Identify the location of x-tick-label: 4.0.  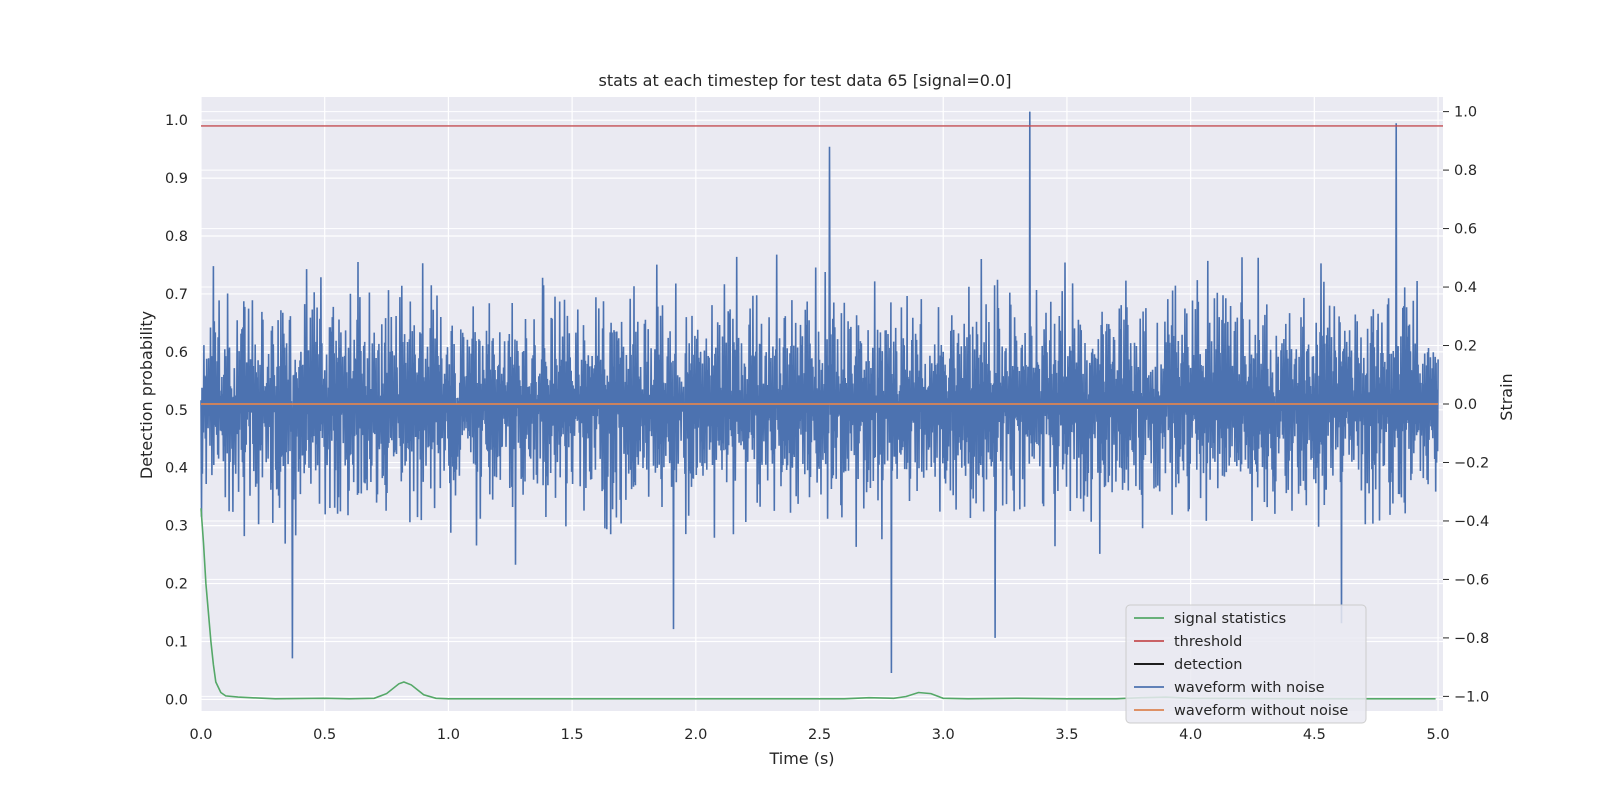
(1190, 735).